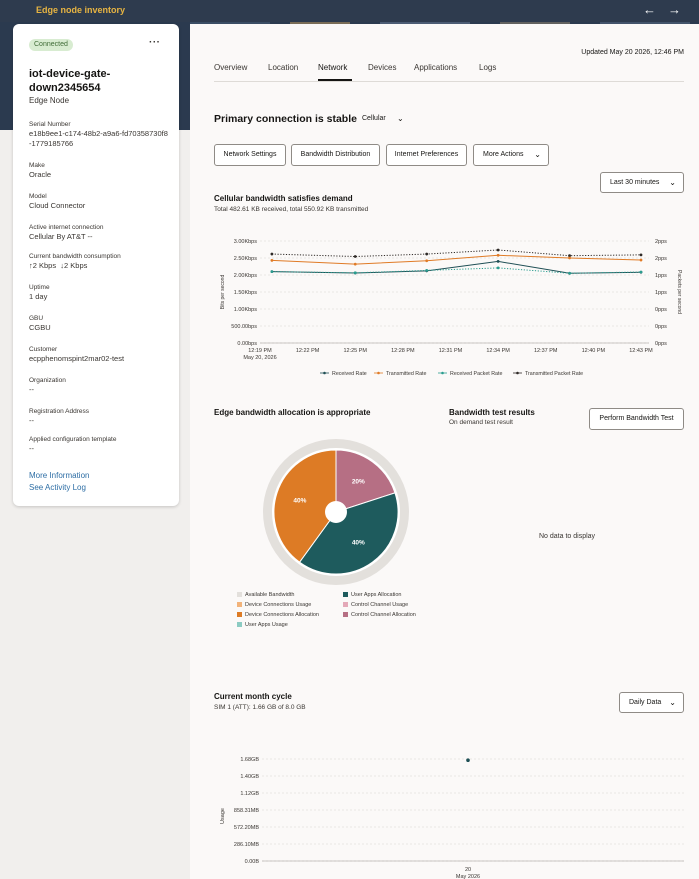  Describe the element at coordinates (49, 100) in the screenshot. I see `device-type: Edge Node` at that location.